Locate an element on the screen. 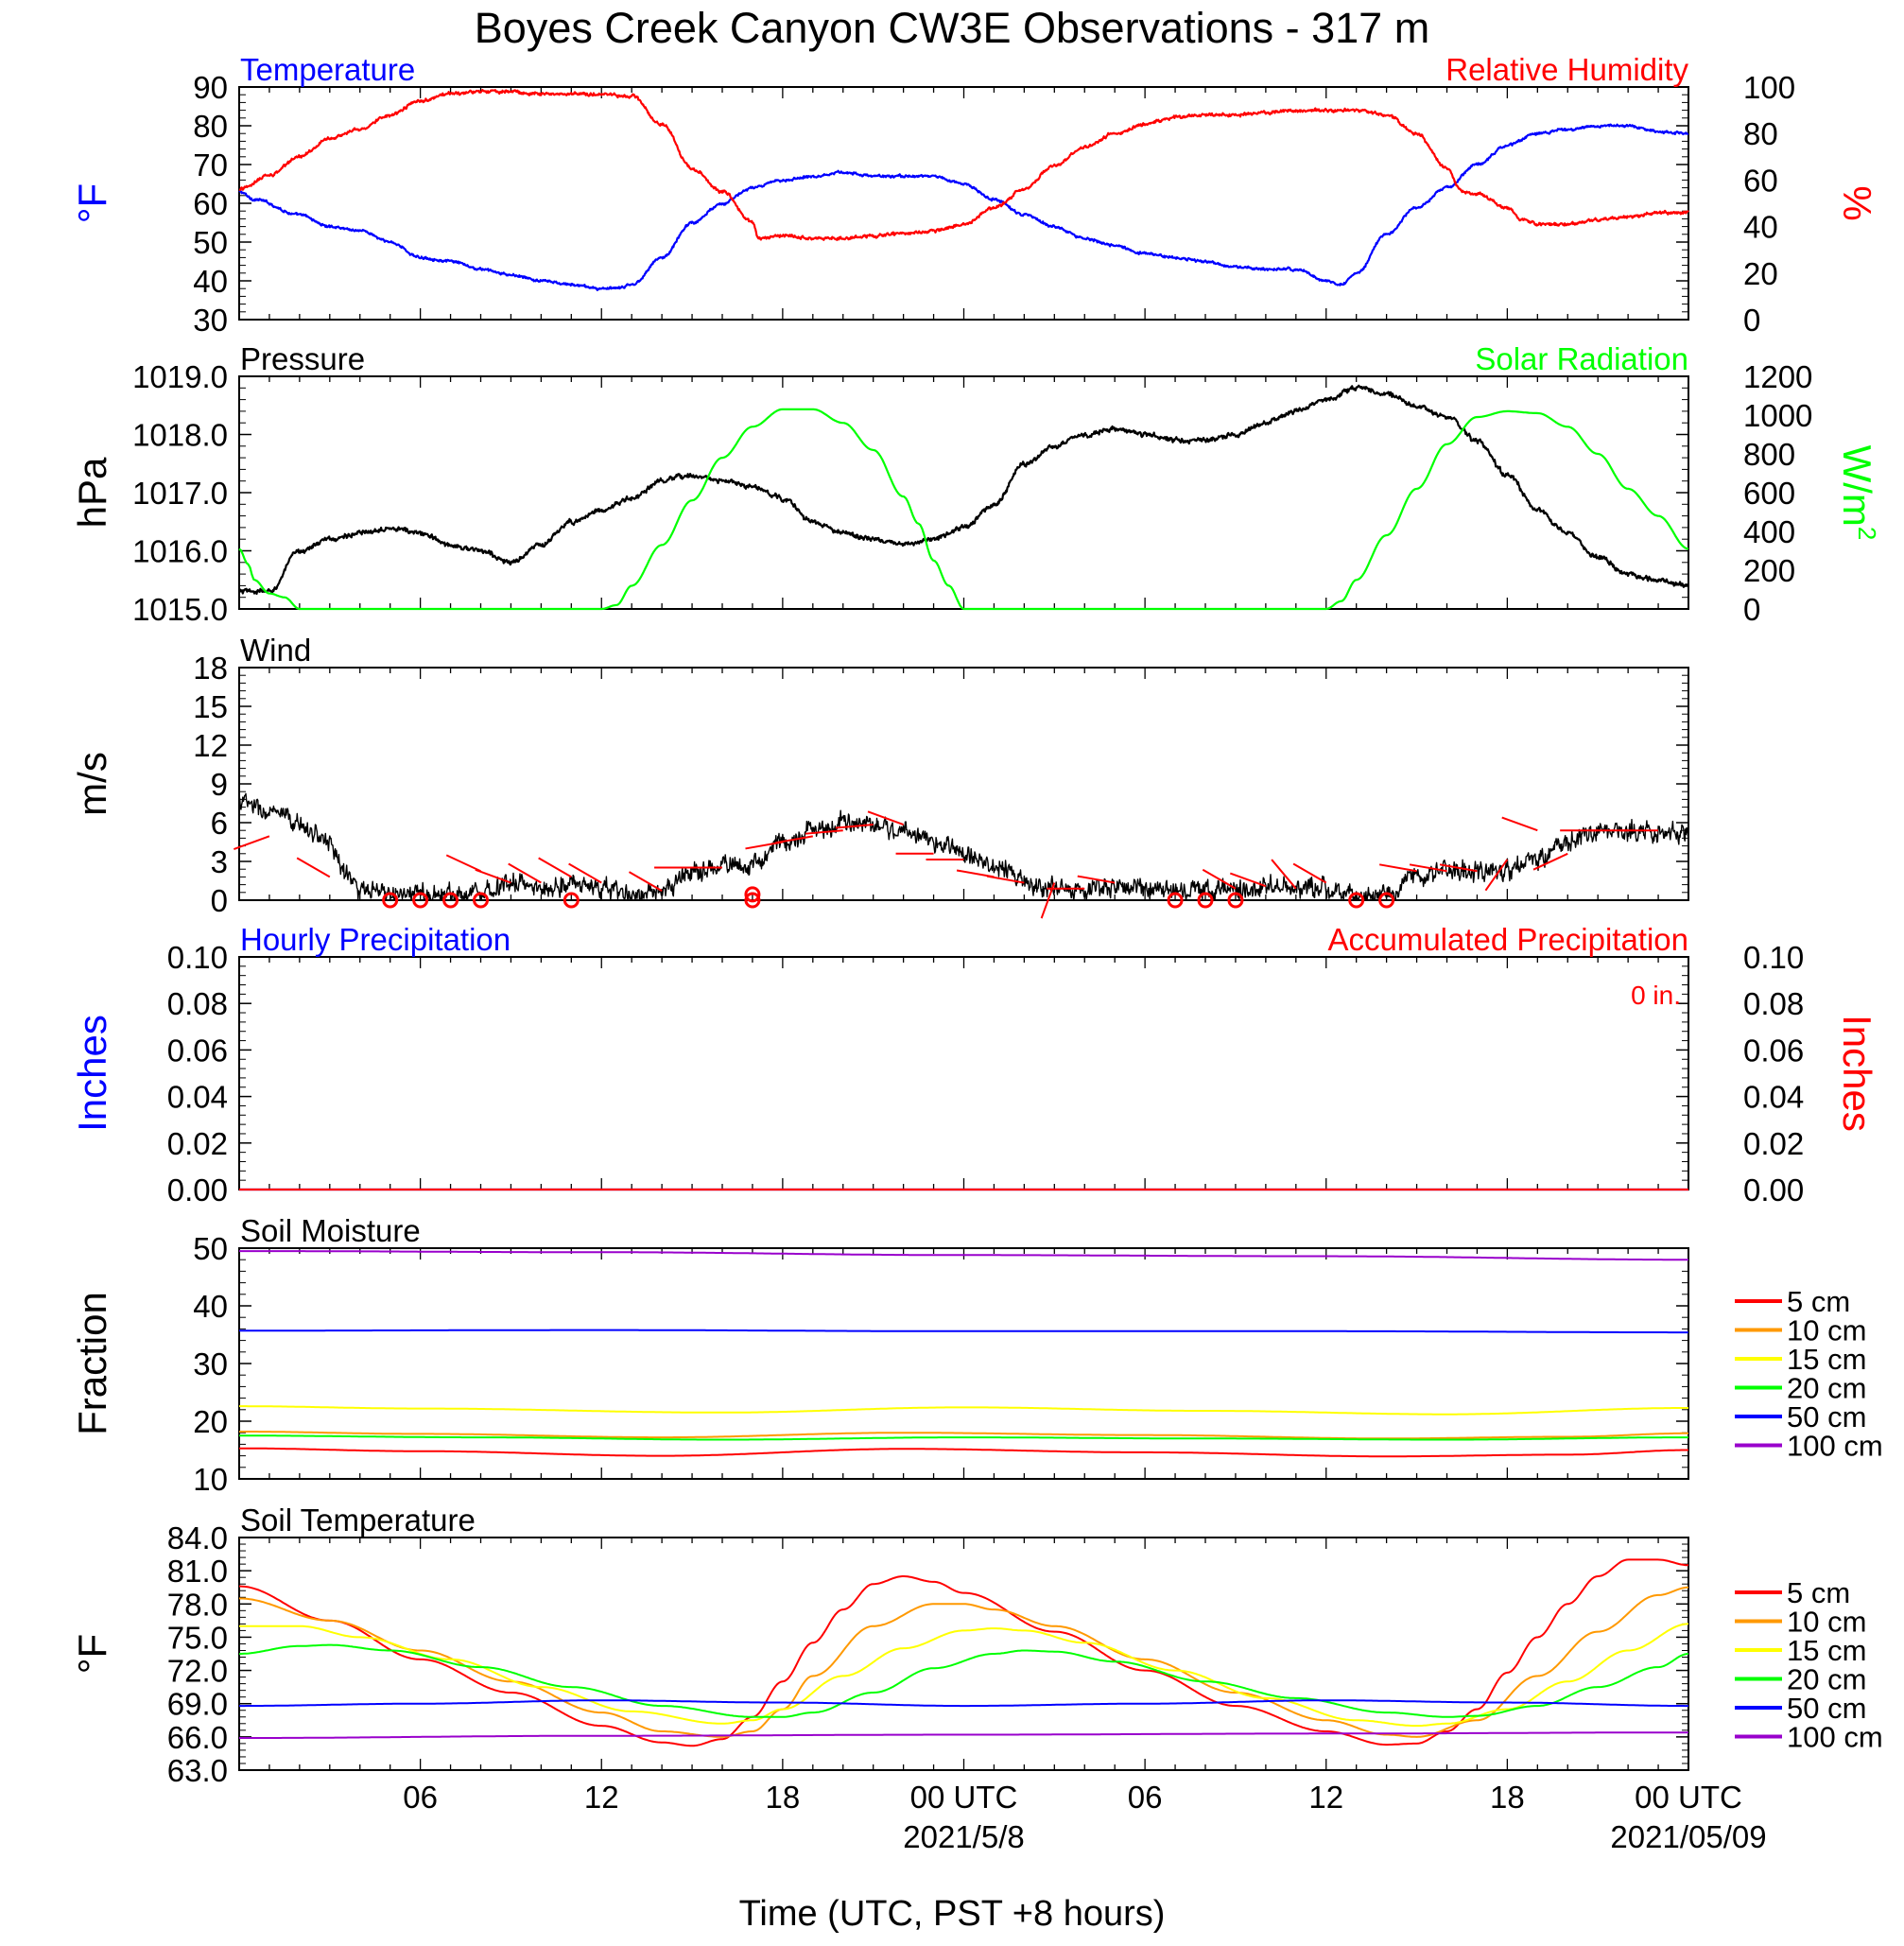 The width and height of the screenshot is (1904, 1946). y-tick-label-left: 18 is located at coordinates (211, 669).